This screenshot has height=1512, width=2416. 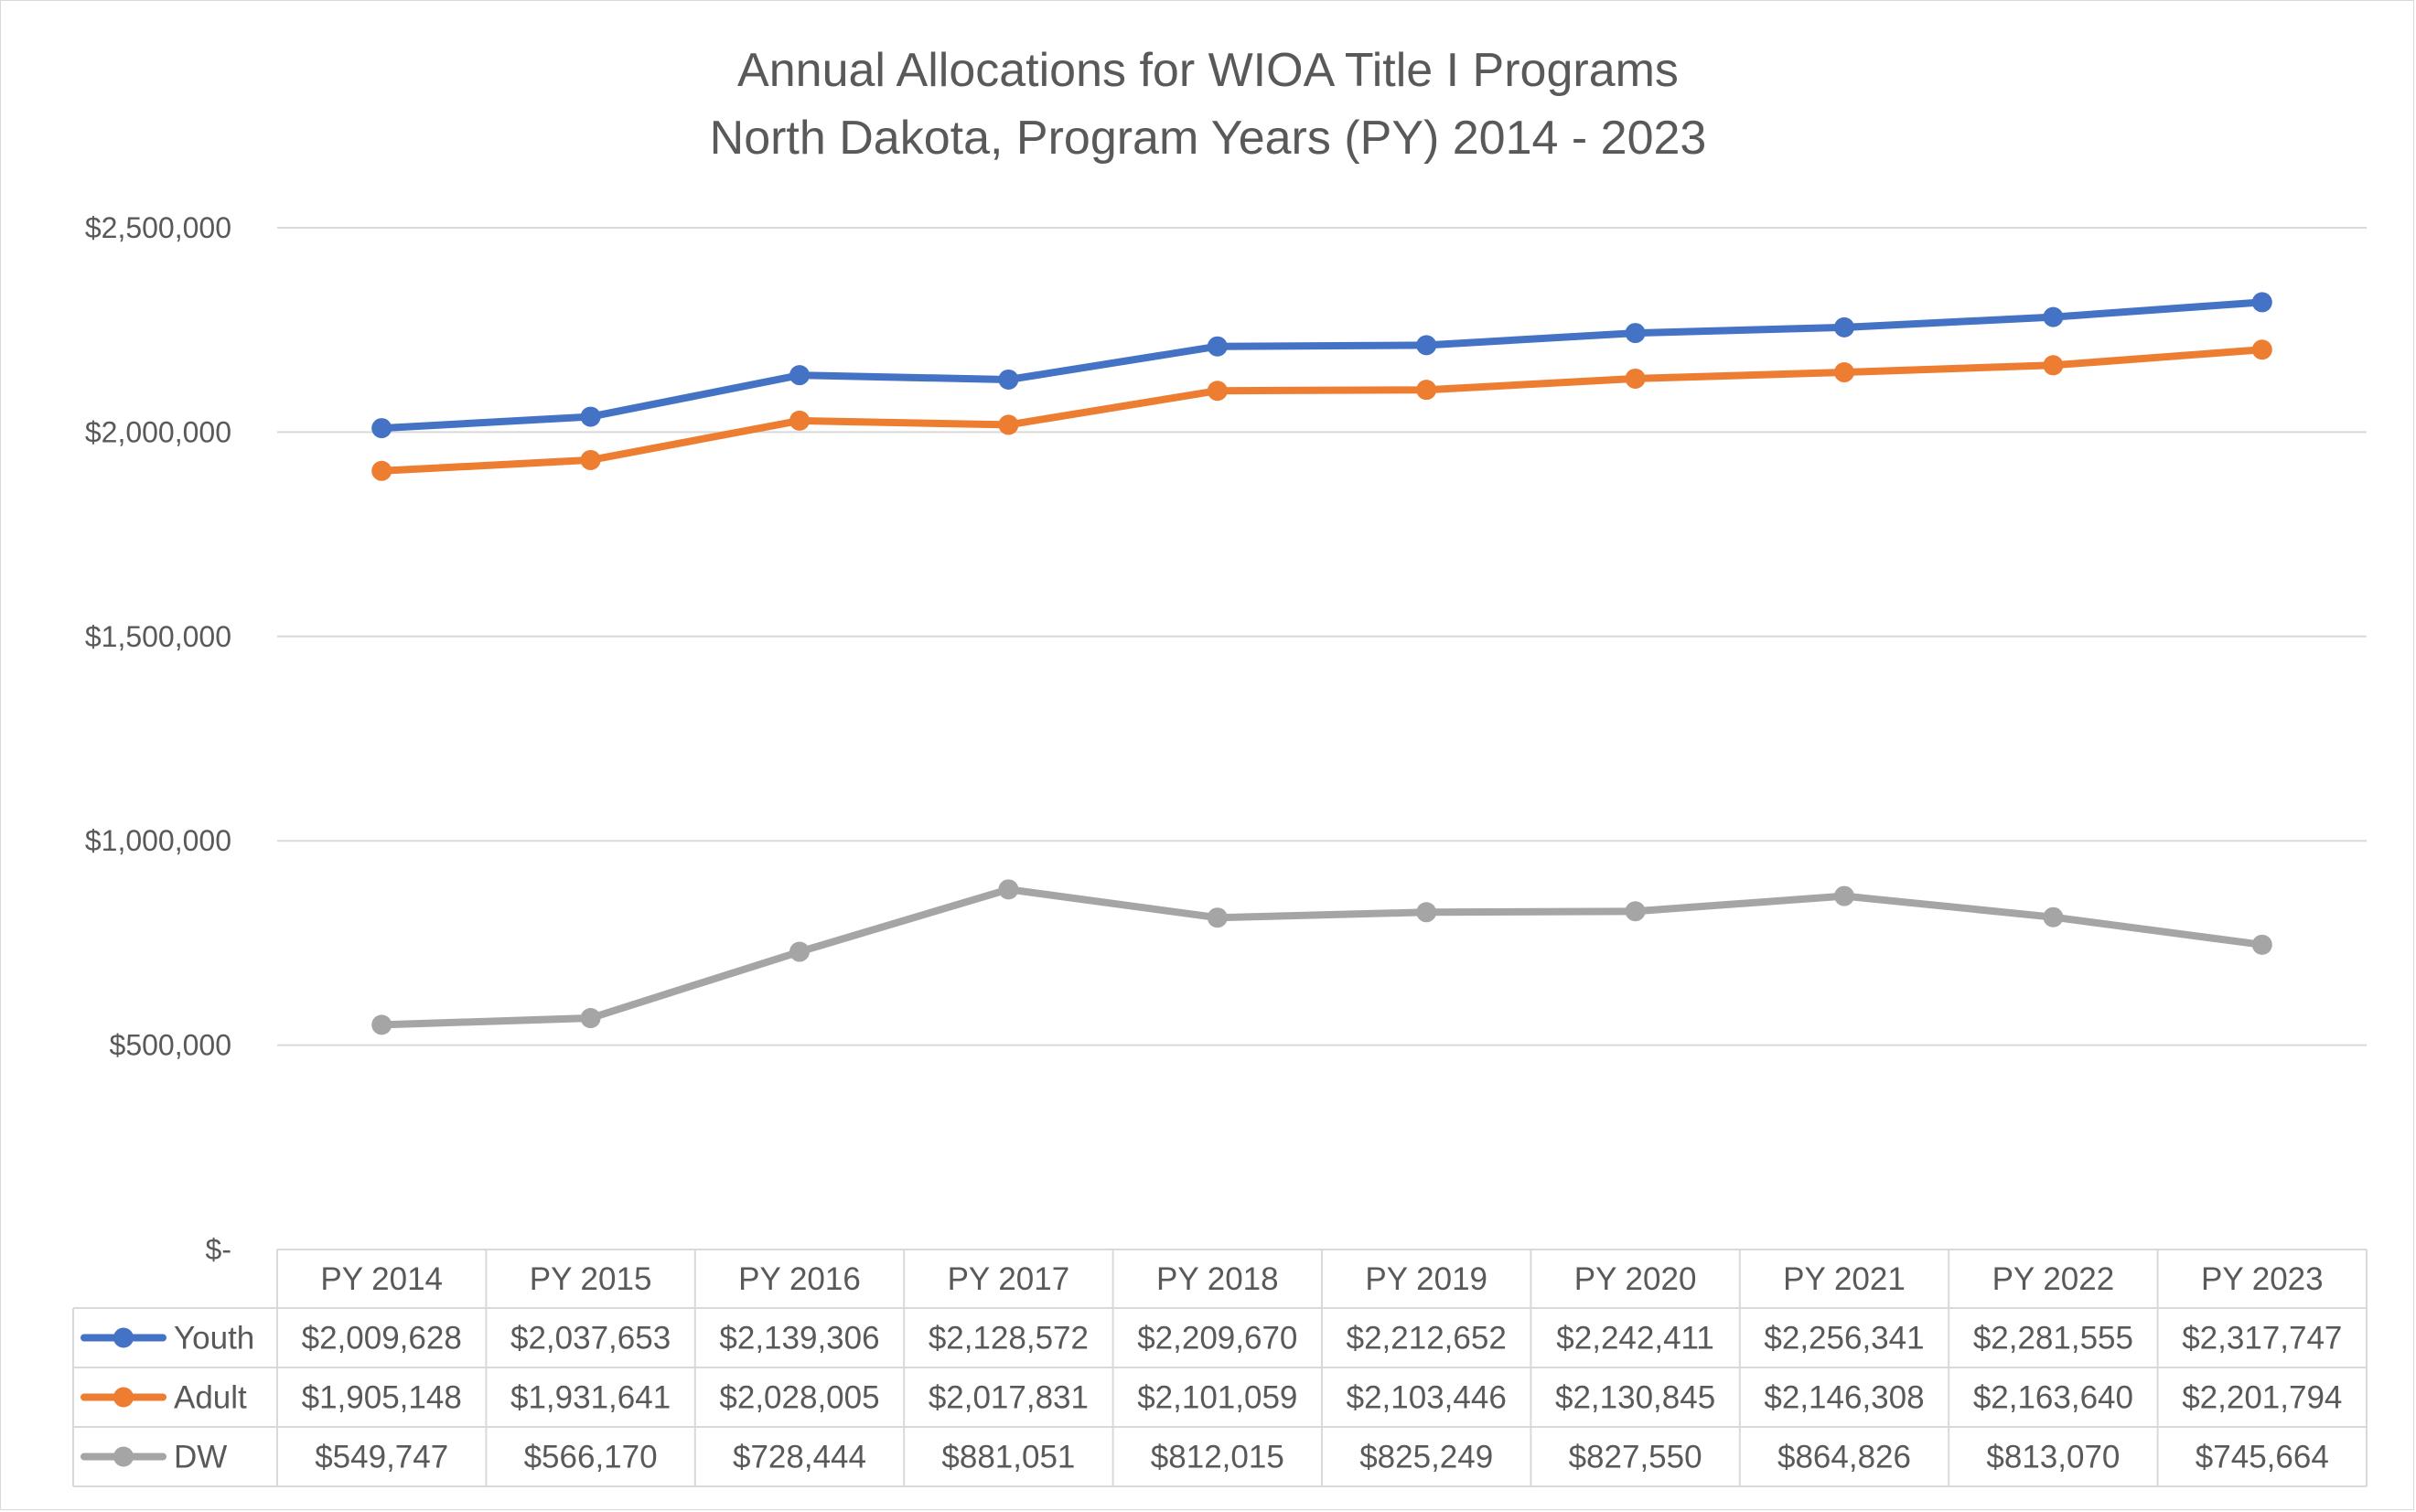 I want to click on series-youth, so click(x=1321, y=365).